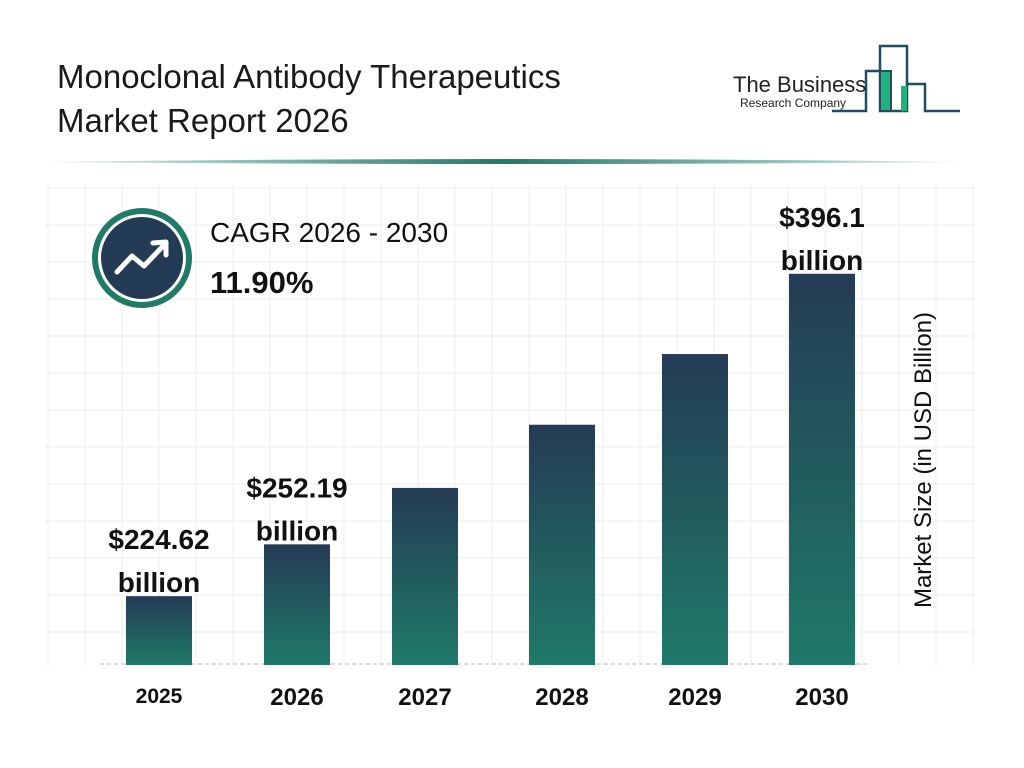  I want to click on data-label: $224.62, so click(158, 539).